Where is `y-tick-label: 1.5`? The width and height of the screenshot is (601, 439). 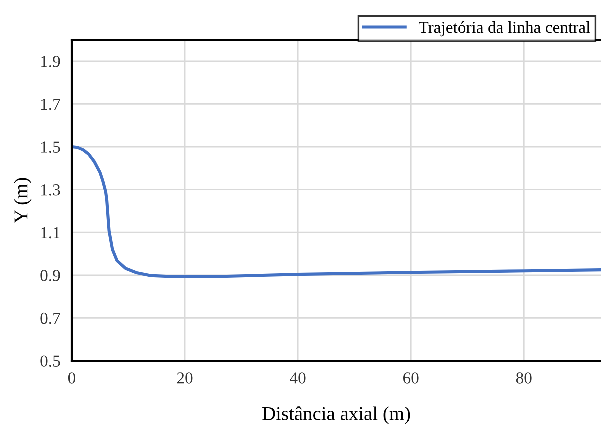 y-tick-label: 1.5 is located at coordinates (51, 148).